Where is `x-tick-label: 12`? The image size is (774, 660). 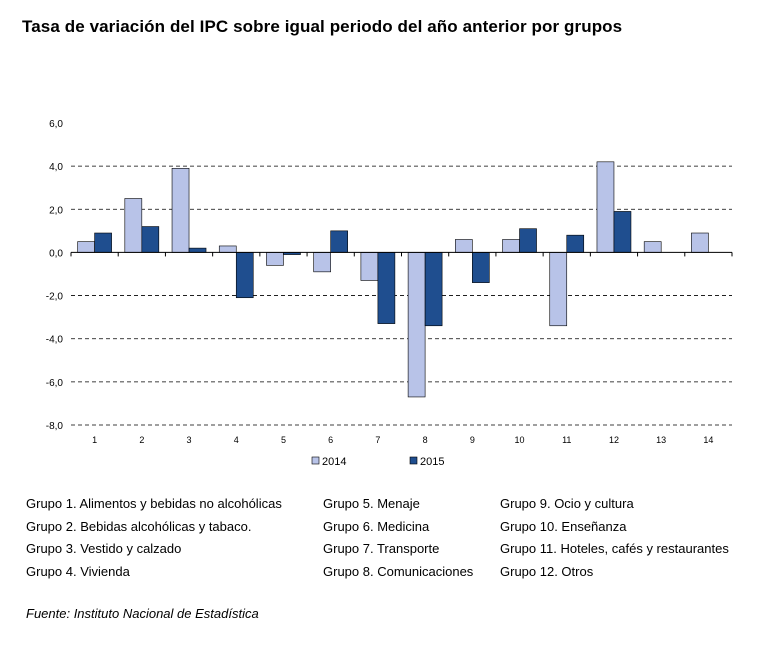 x-tick-label: 12 is located at coordinates (614, 440).